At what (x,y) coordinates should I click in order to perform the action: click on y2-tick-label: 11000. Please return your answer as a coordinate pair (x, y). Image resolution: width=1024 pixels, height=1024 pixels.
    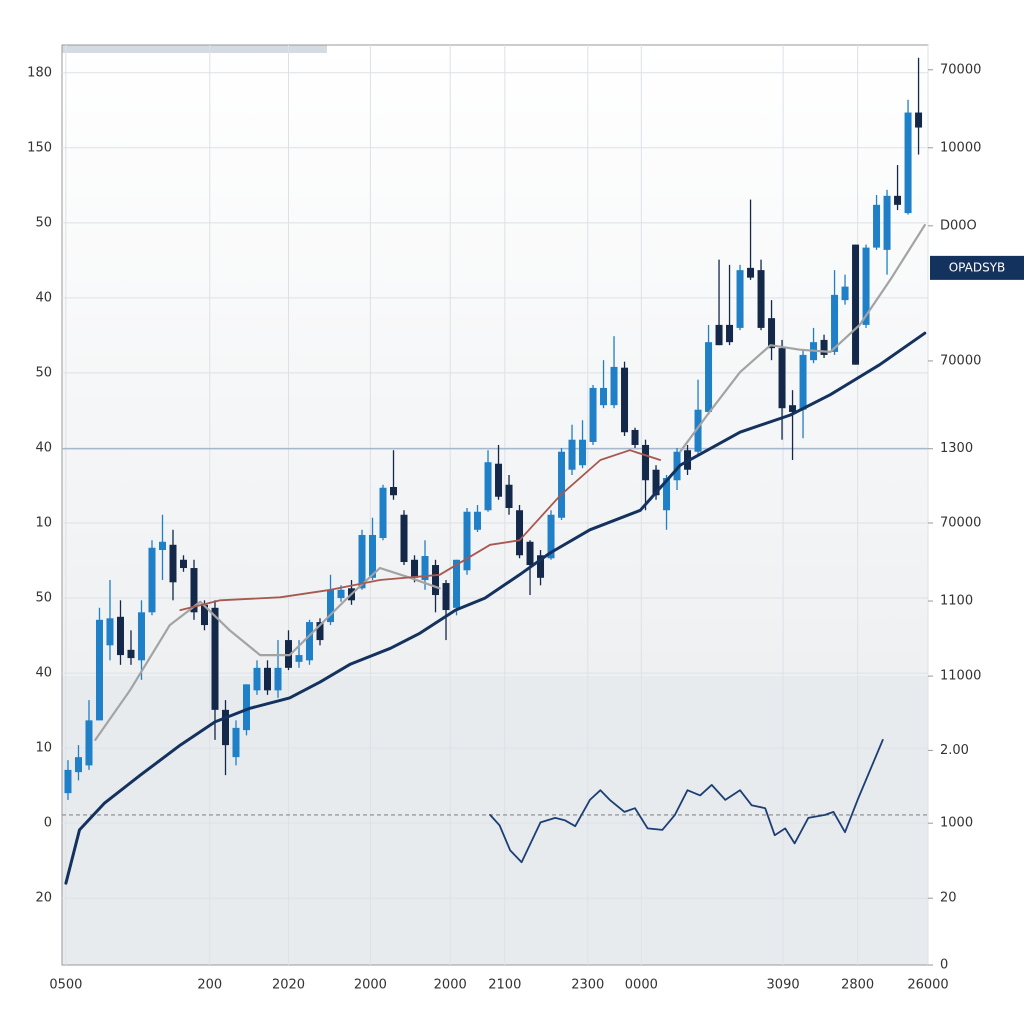
    Looking at the image, I should click on (960, 676).